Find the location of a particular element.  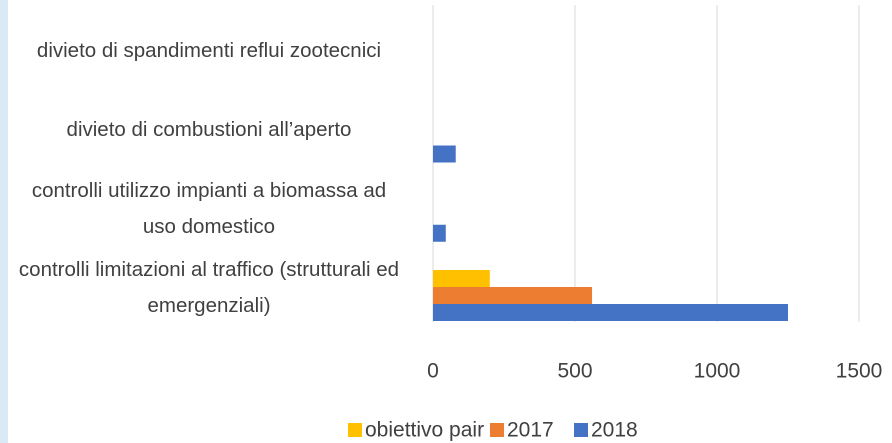

x-tick-label: 1500 is located at coordinates (859, 371).